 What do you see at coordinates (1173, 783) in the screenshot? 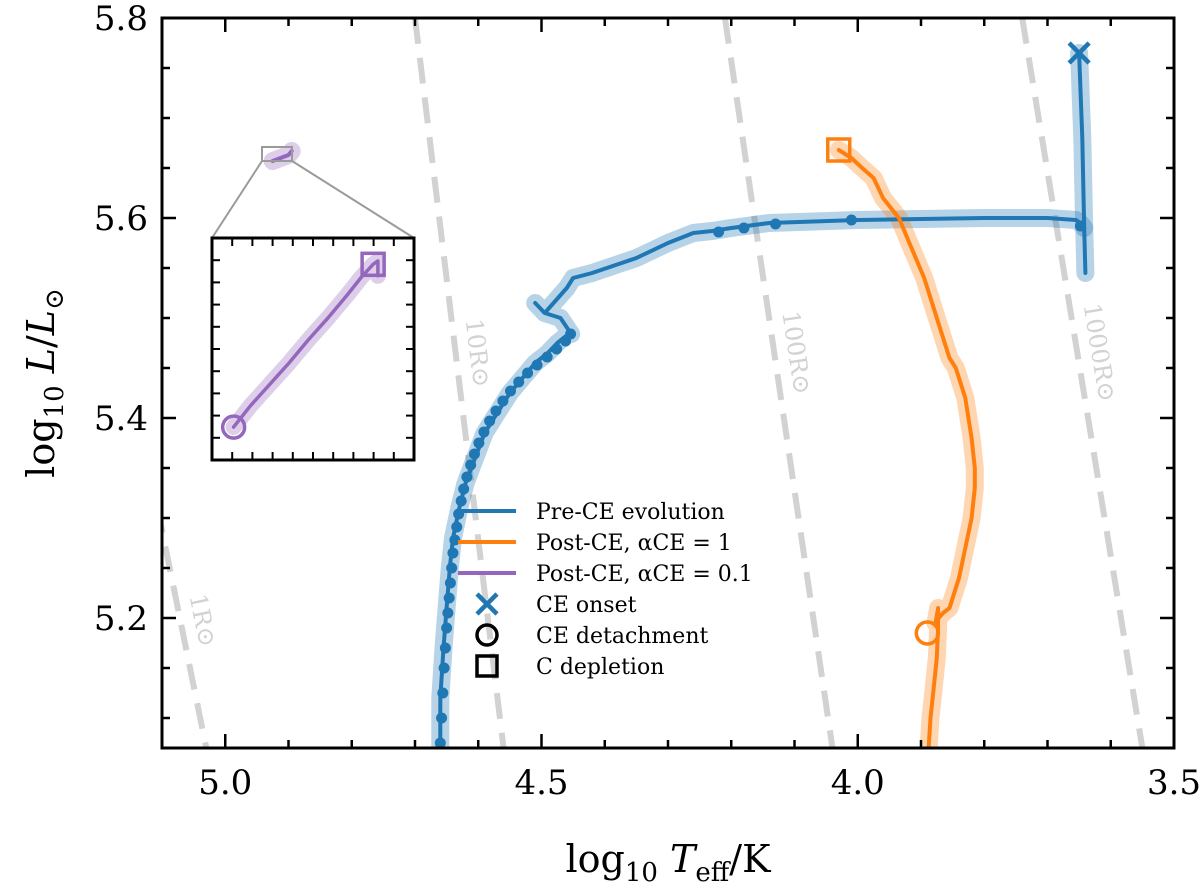
I see `x-tick-label: 3.5` at bounding box center [1173, 783].